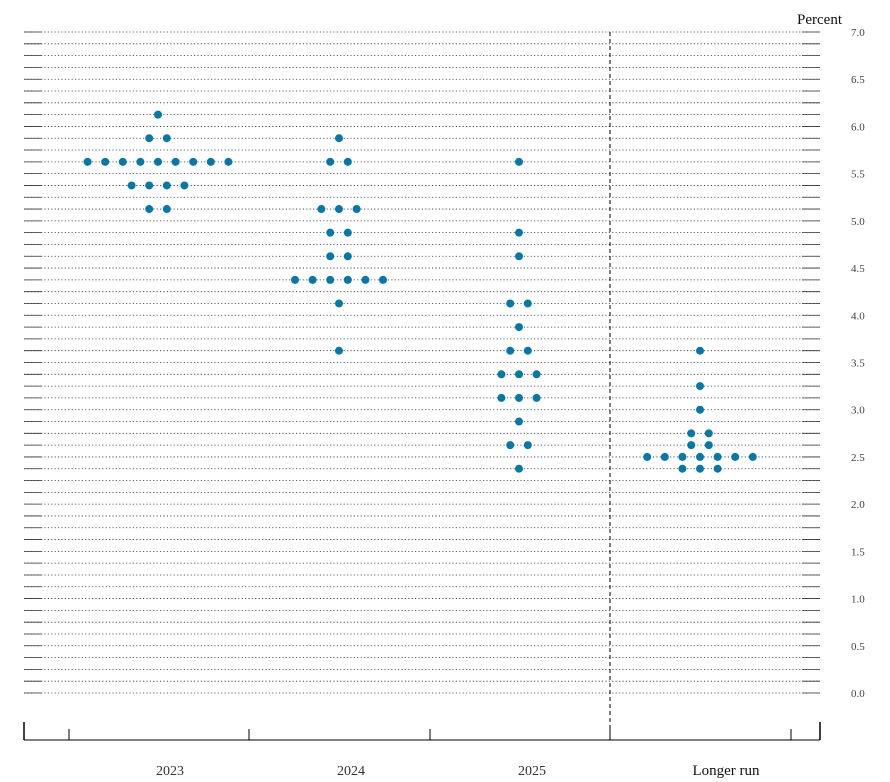  I want to click on y-tick-label: 2.5, so click(858, 458).